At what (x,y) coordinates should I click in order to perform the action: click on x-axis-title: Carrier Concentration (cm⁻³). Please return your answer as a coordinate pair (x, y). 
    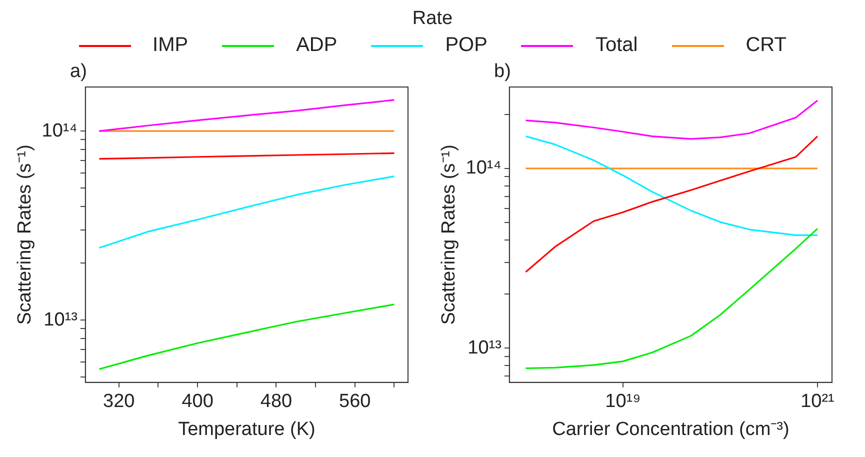
    Looking at the image, I should click on (671, 429).